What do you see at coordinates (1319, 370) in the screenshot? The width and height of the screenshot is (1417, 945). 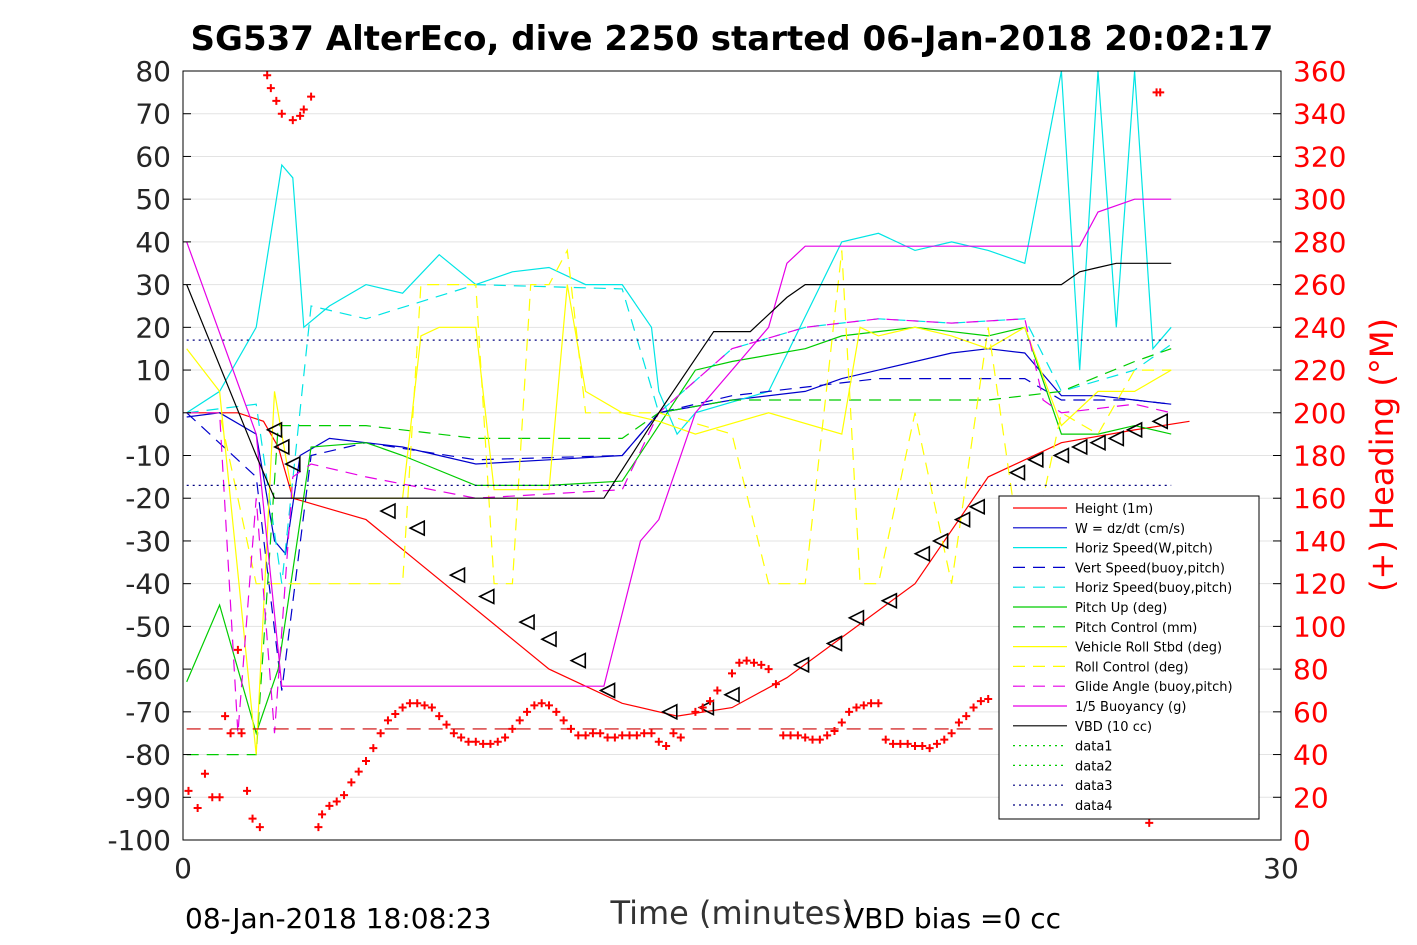 I see `y-right-tick-label: 220` at bounding box center [1319, 370].